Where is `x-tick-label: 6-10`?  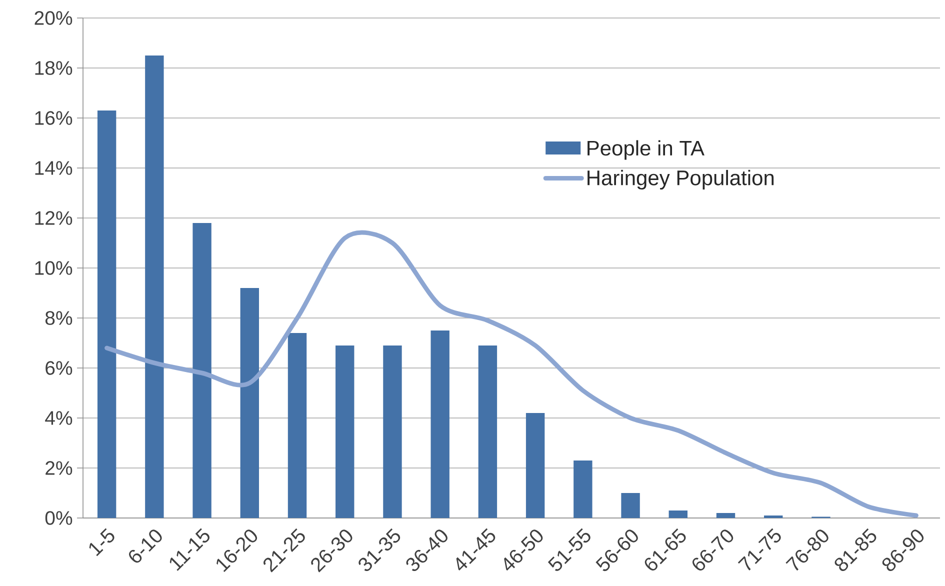 x-tick-label: 6-10 is located at coordinates (145, 546).